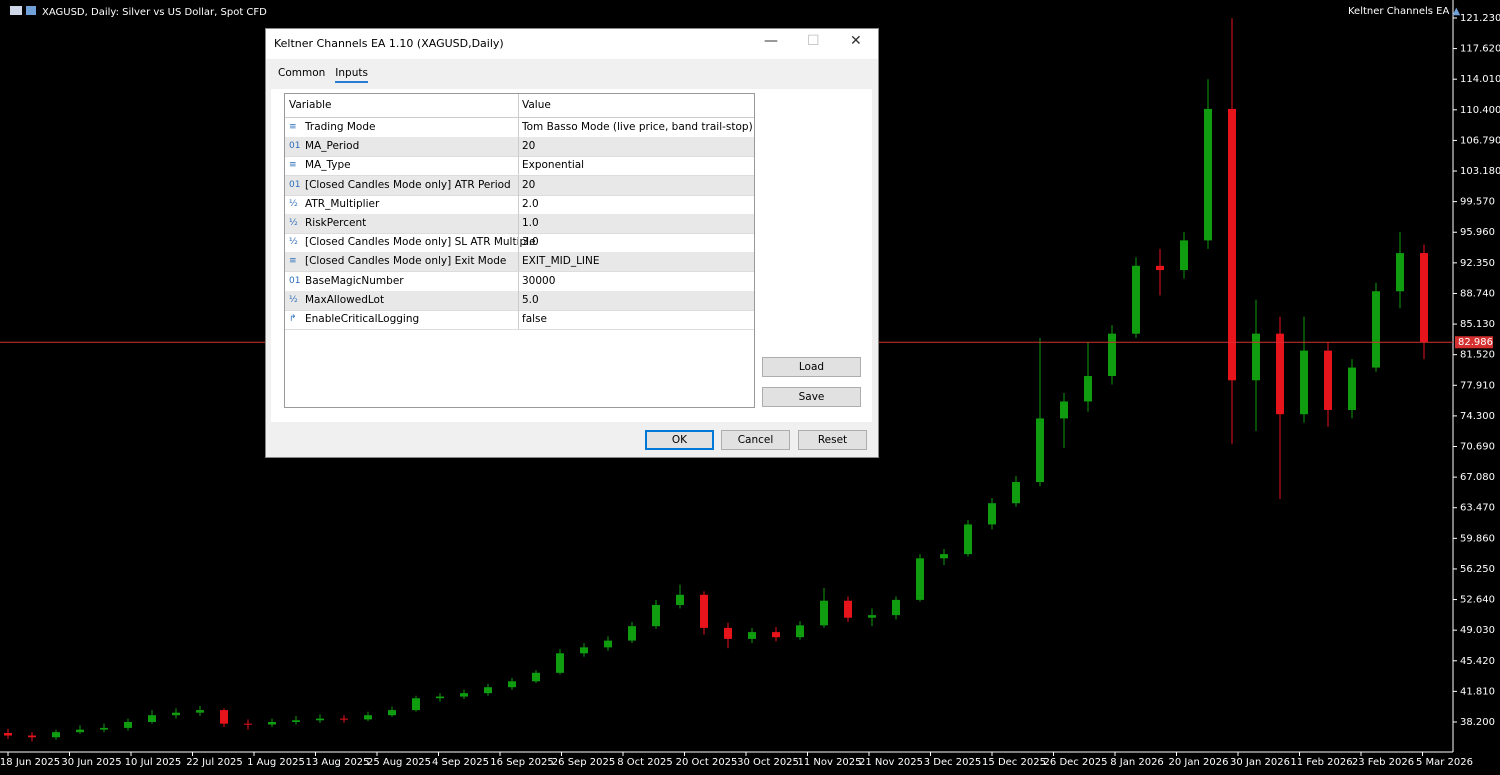  Describe the element at coordinates (1260, 762) in the screenshot. I see `date-tick-label: 30 Jan 2026` at that location.